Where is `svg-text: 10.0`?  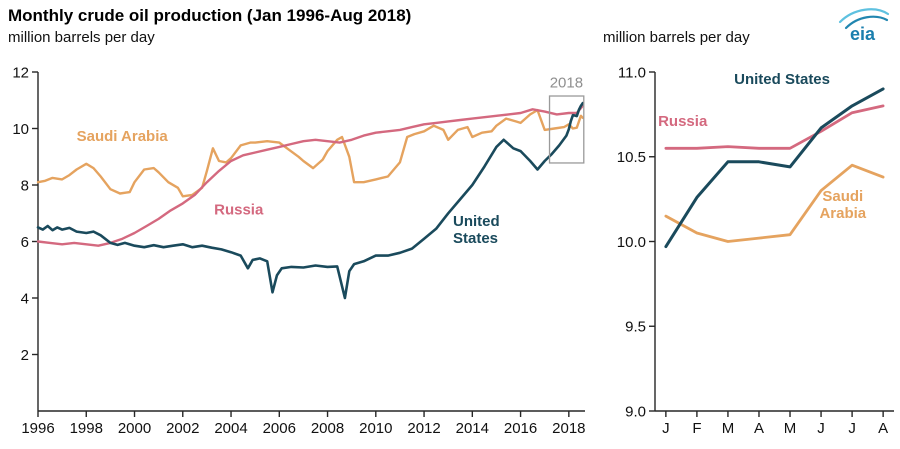 svg-text: 10.0 is located at coordinates (631, 242).